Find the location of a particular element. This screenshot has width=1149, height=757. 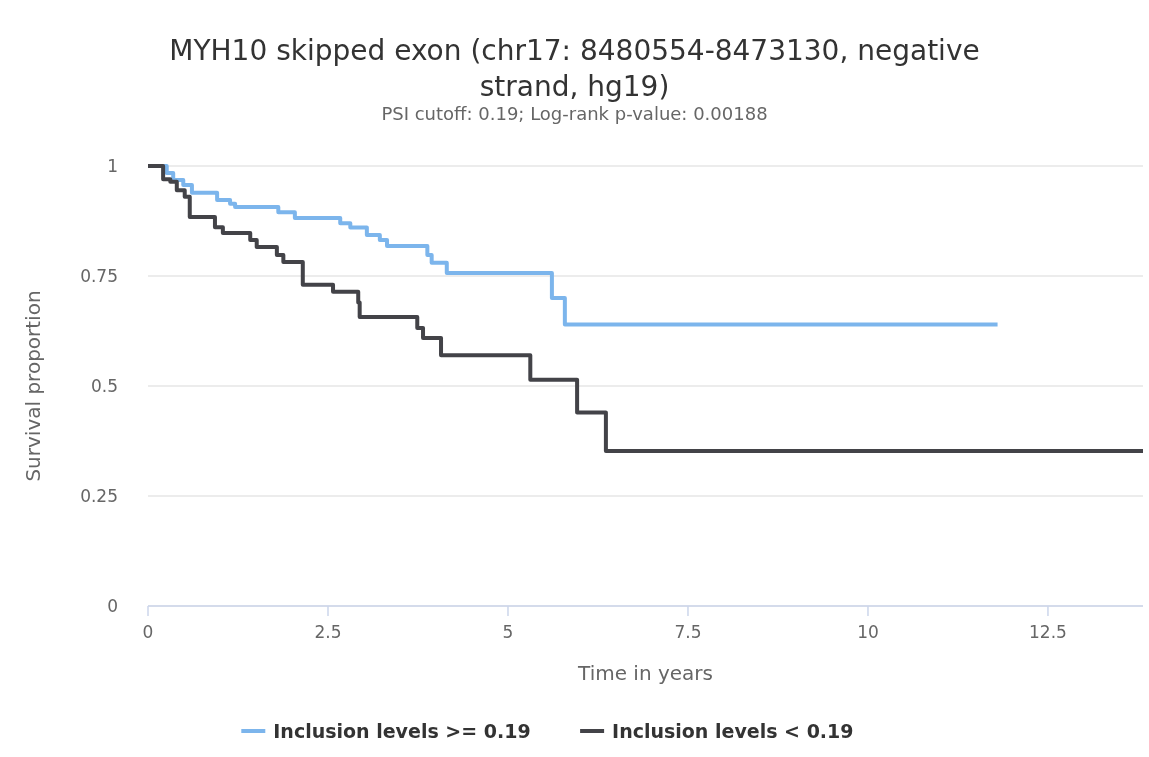

y-tick-label: 1 is located at coordinates (112, 166).